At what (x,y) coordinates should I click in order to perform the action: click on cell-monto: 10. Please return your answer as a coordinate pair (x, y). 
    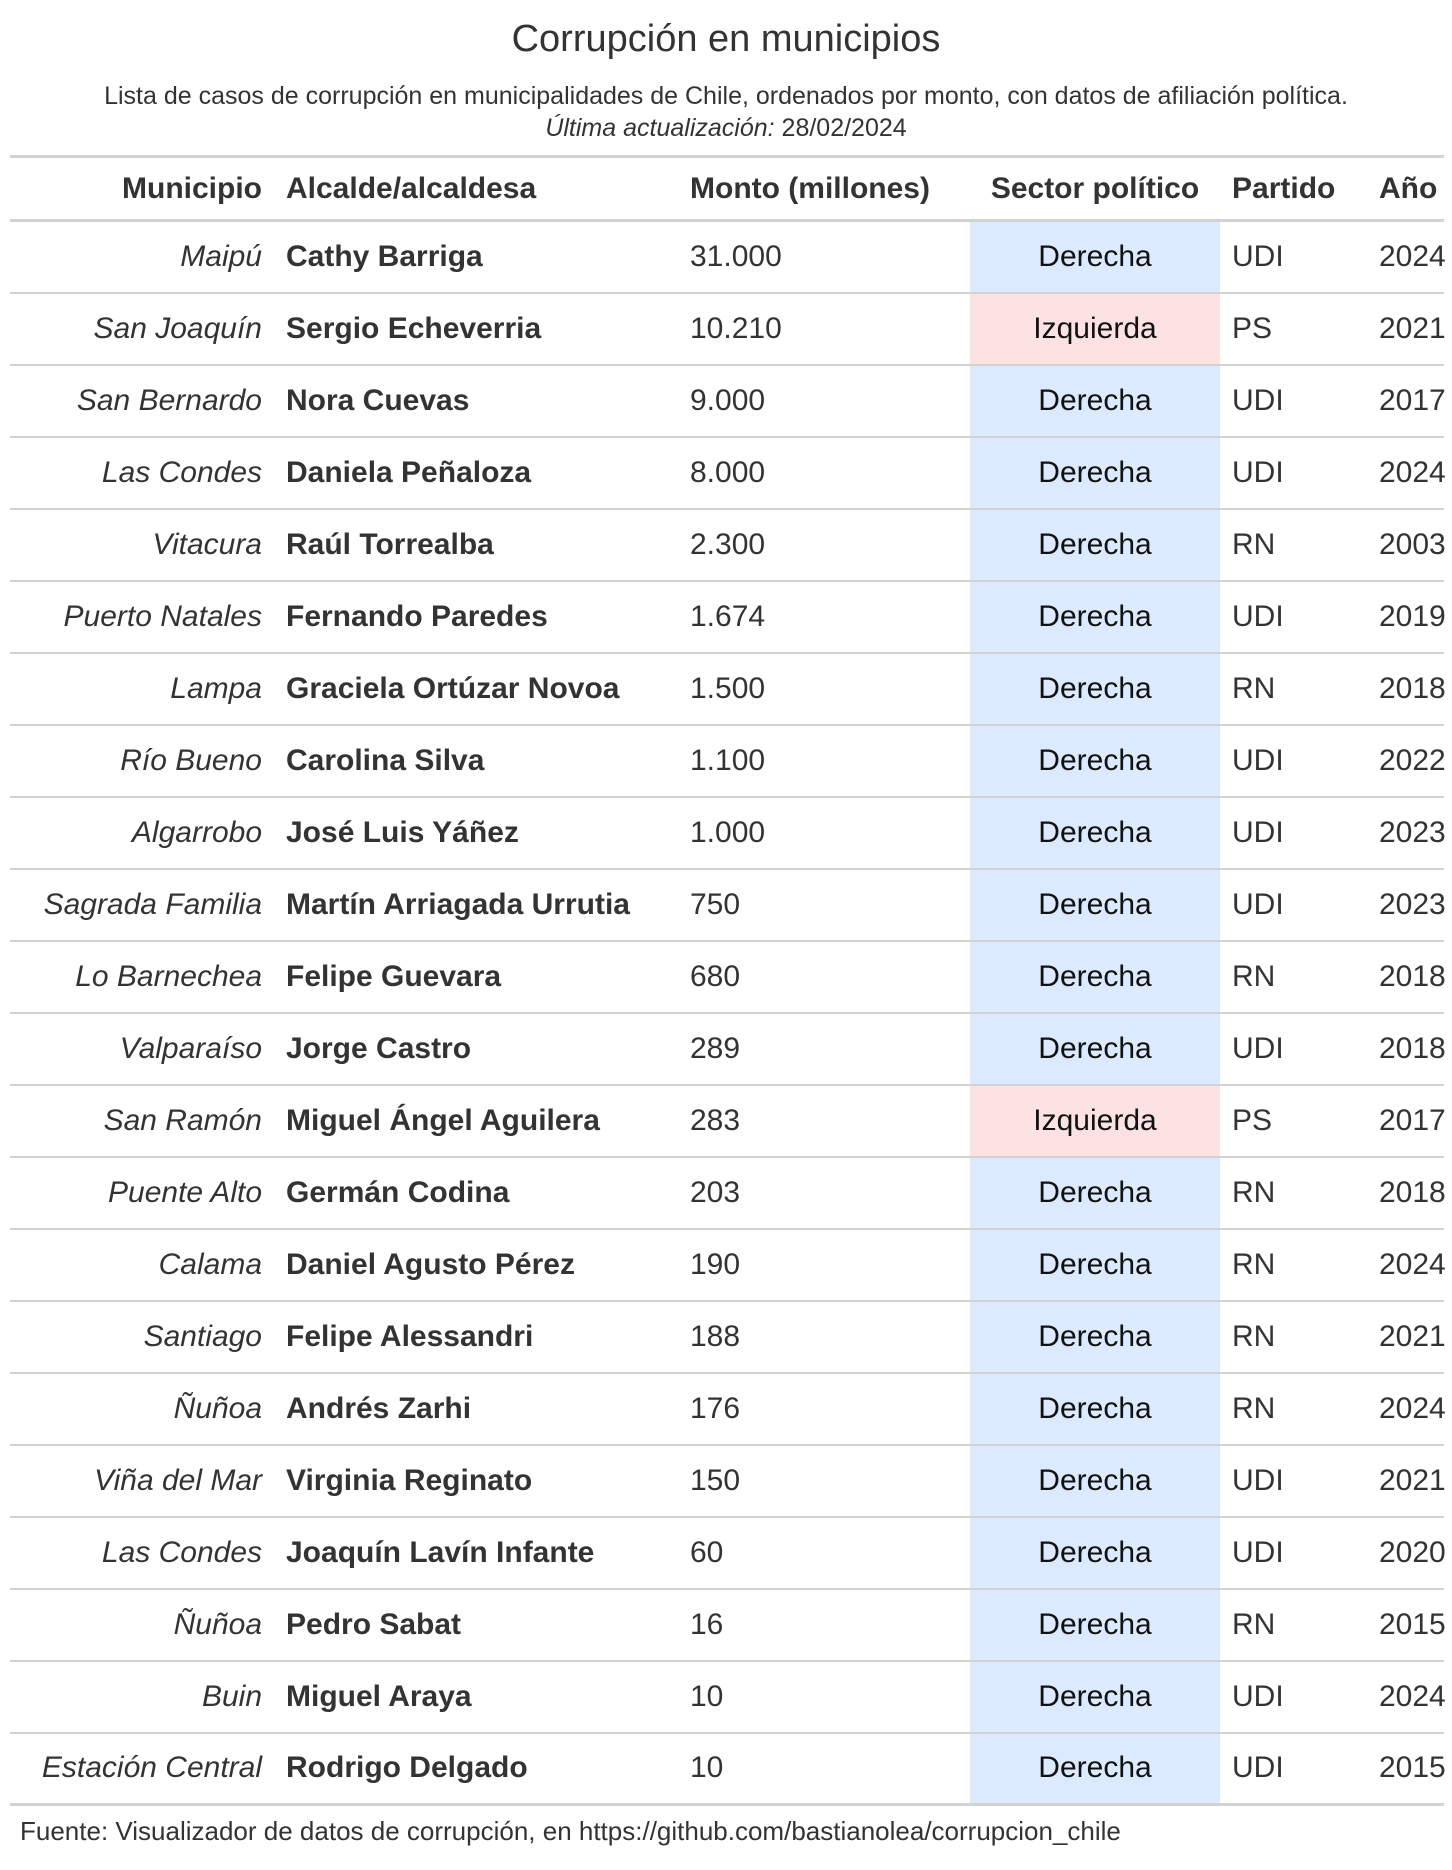
    Looking at the image, I should click on (707, 1768).